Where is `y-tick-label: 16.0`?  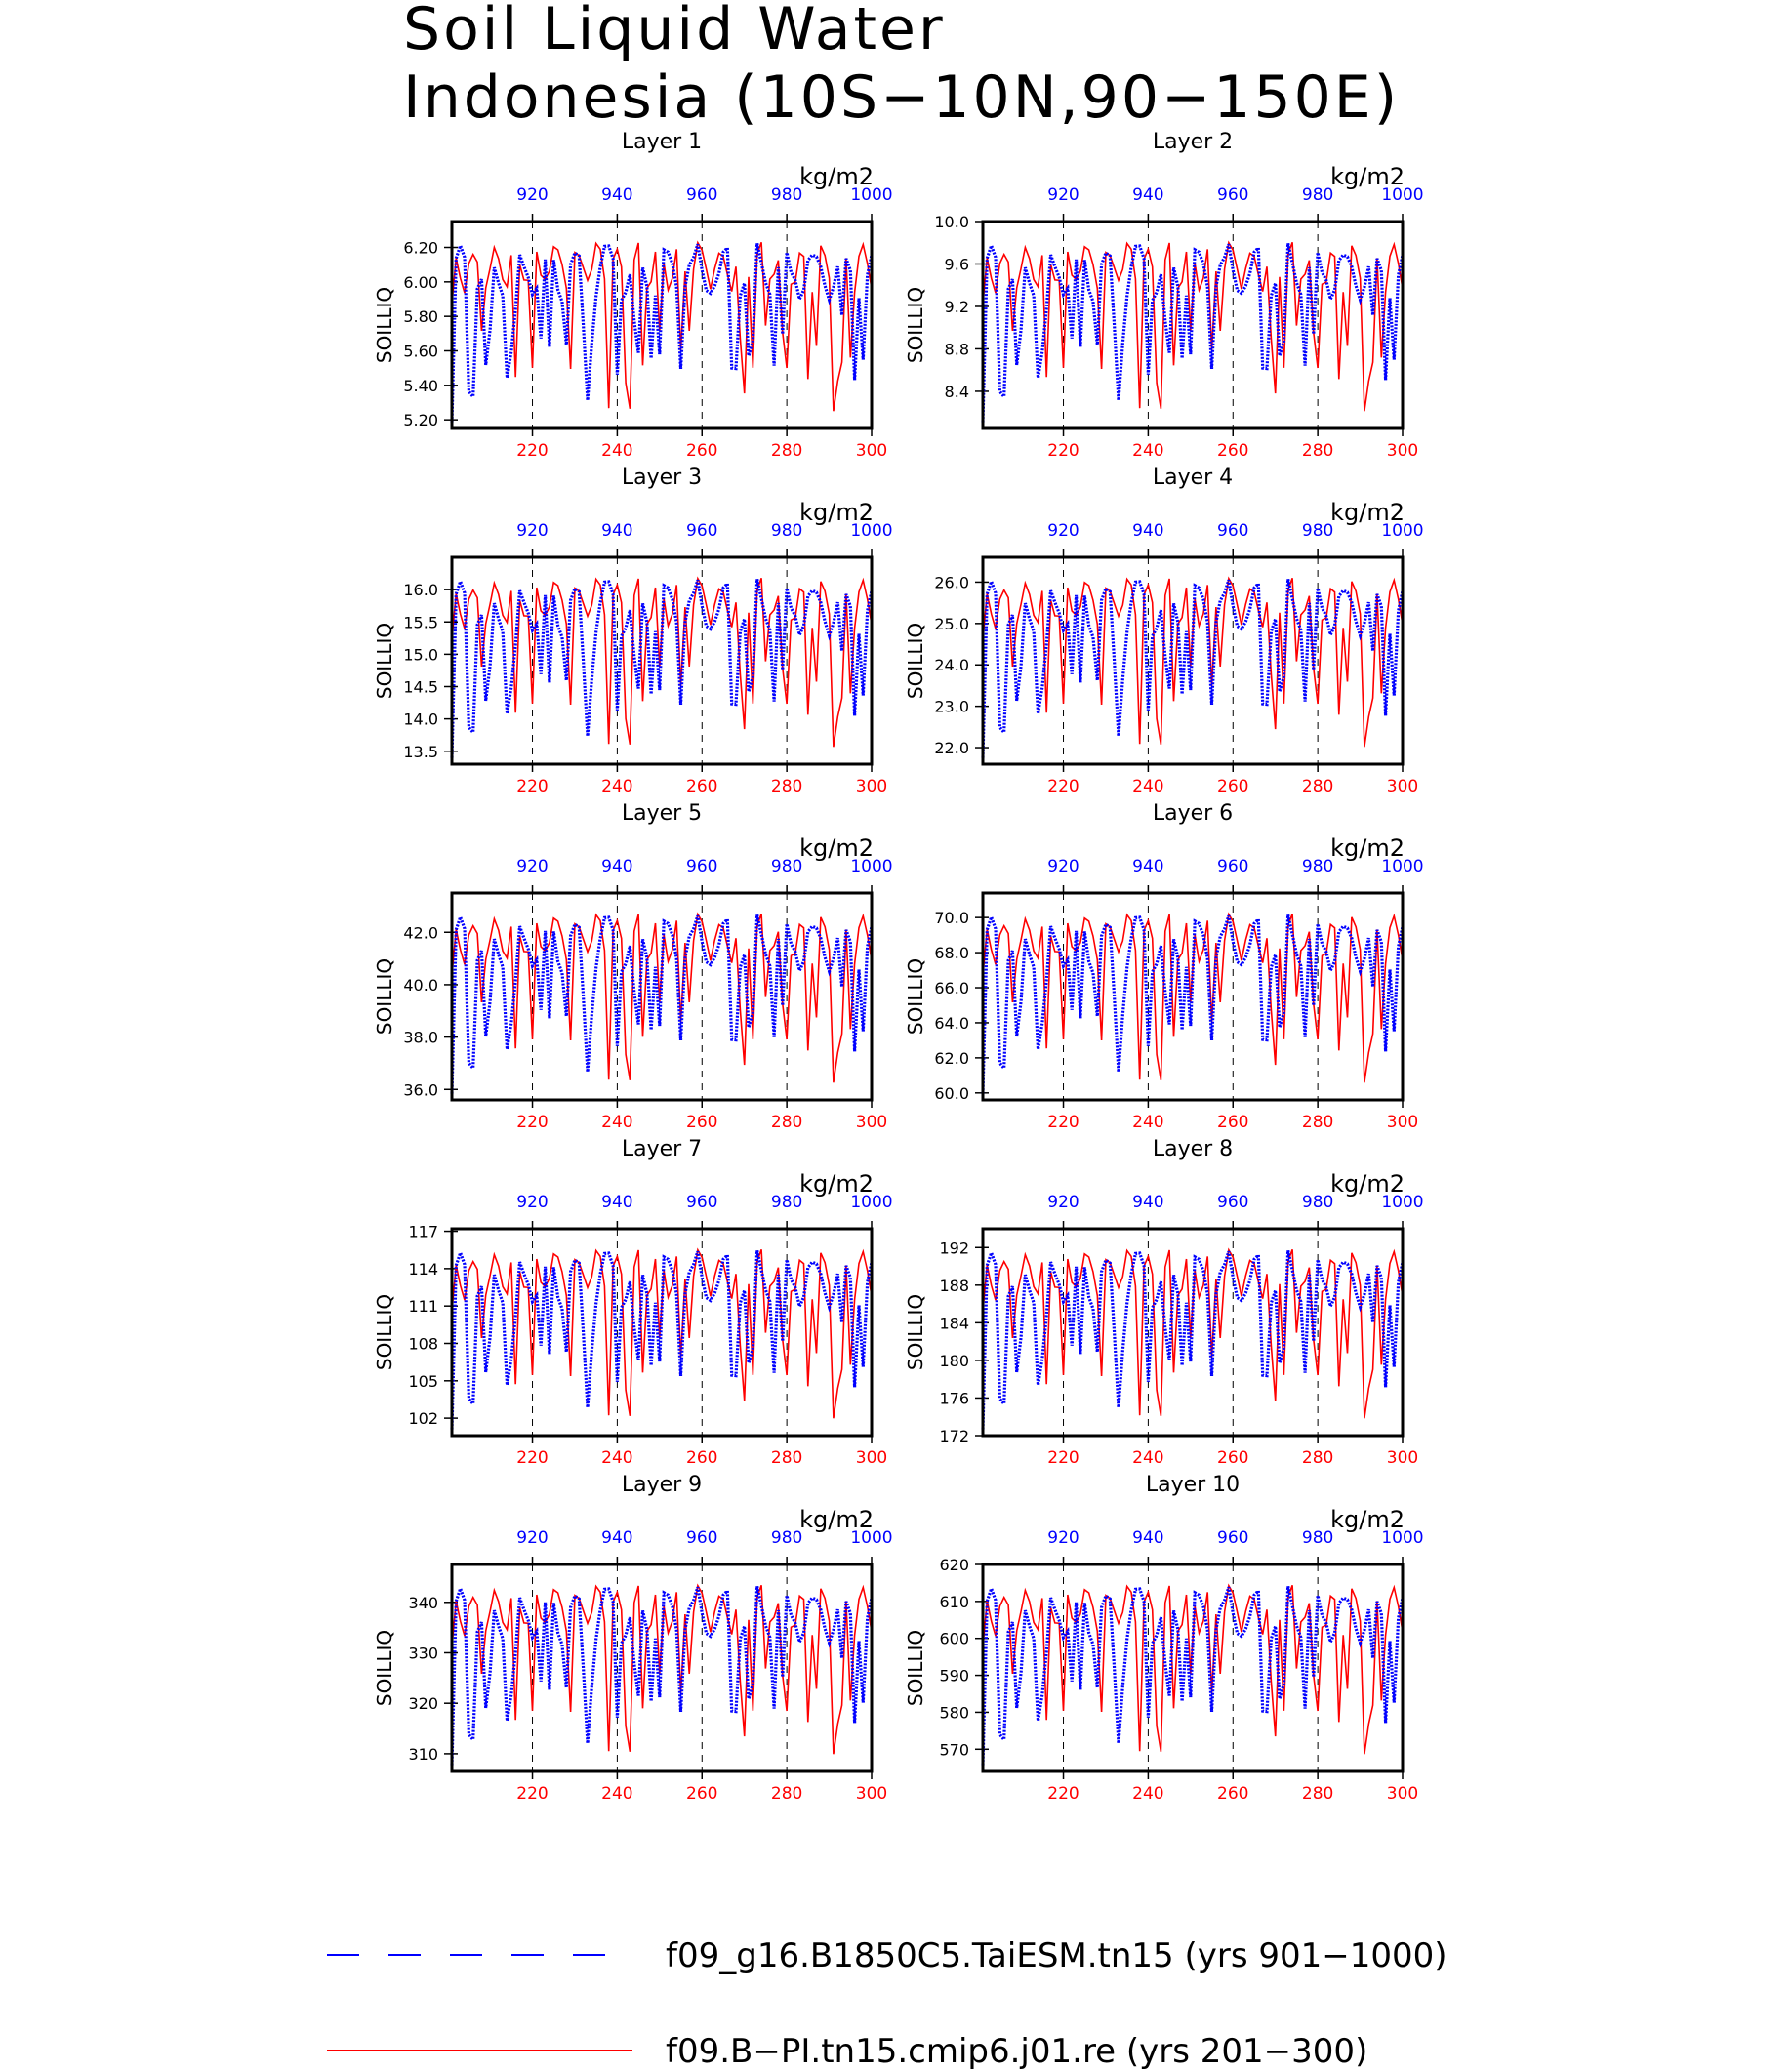 y-tick-label: 16.0 is located at coordinates (420, 590).